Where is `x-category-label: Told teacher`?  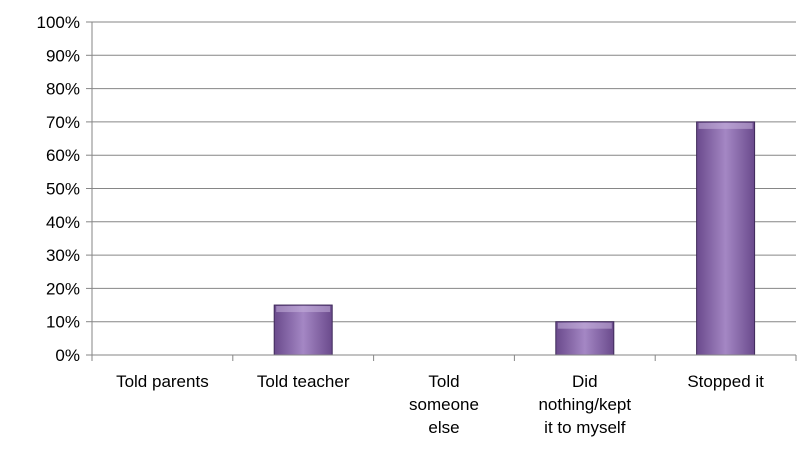 x-category-label: Told teacher is located at coordinates (303, 381).